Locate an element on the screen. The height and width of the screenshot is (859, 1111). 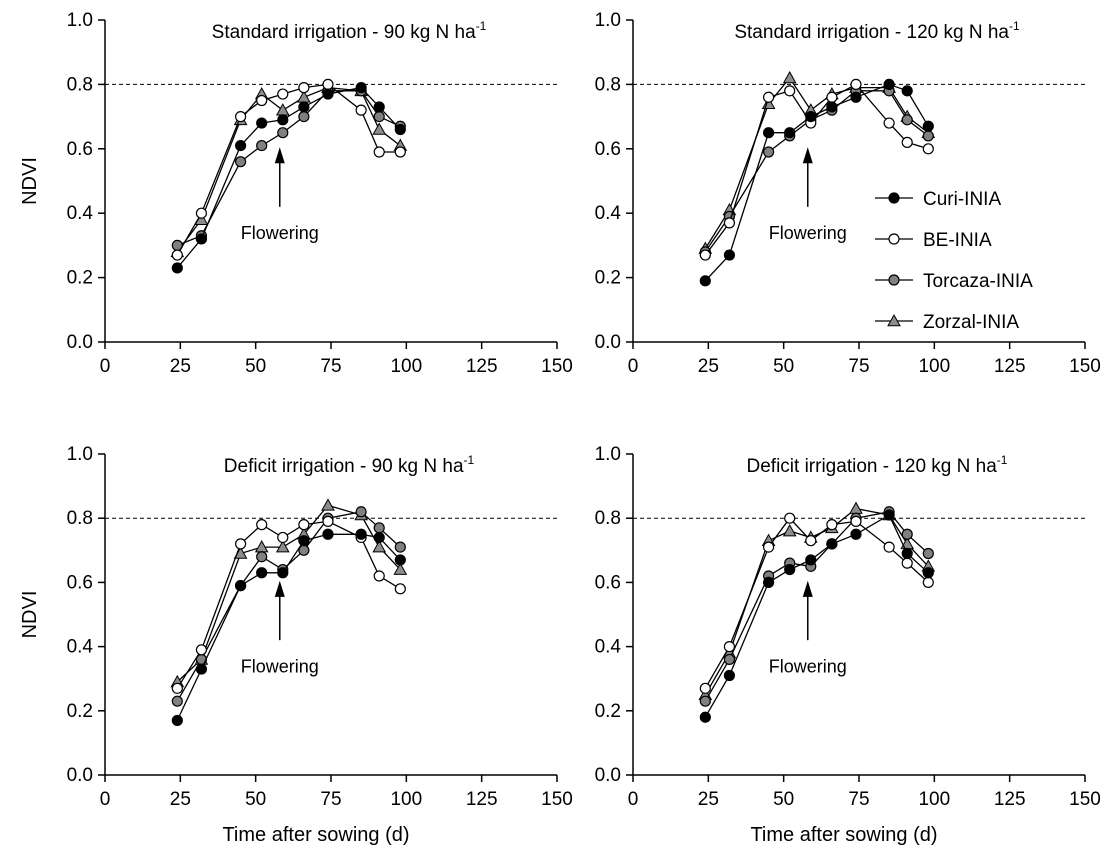
legend-label: Zorzal-INIA is located at coordinates (971, 322).